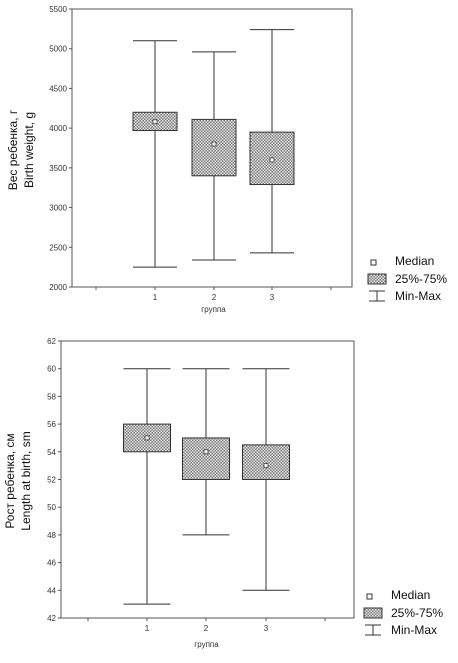 Image resolution: width=458 pixels, height=663 pixels. Describe the element at coordinates (51, 480) in the screenshot. I see `y-tick-label: 52` at that location.